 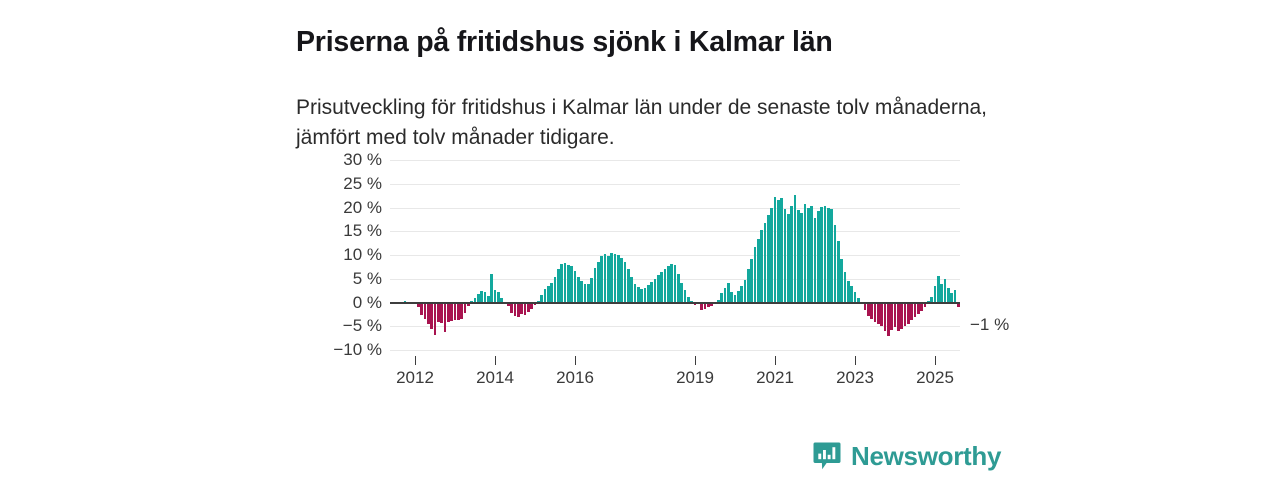 I want to click on x-tick-label: 2014, so click(x=495, y=377).